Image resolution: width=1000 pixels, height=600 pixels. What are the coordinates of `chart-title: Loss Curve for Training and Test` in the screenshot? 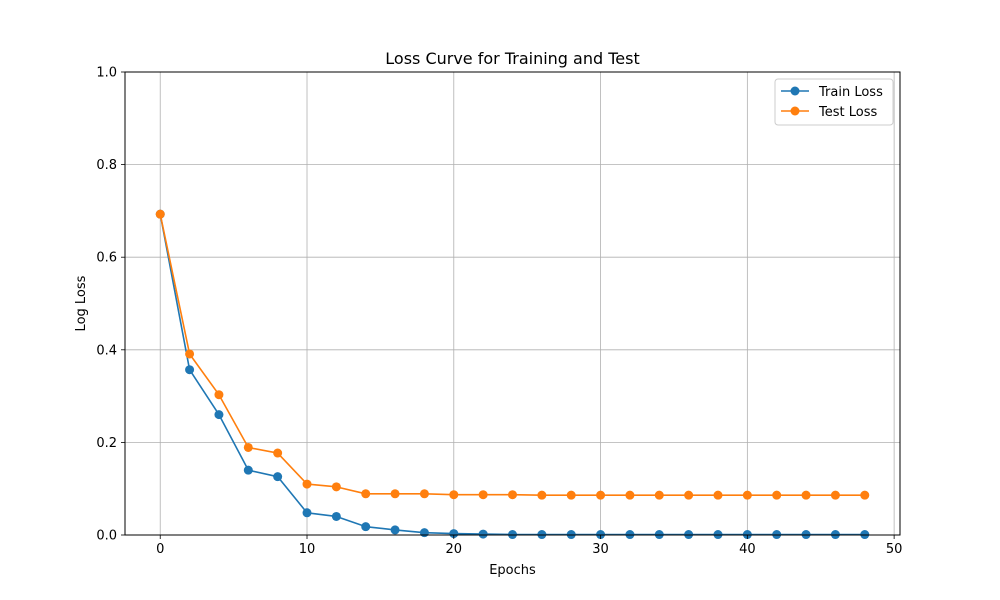 It's located at (512, 58).